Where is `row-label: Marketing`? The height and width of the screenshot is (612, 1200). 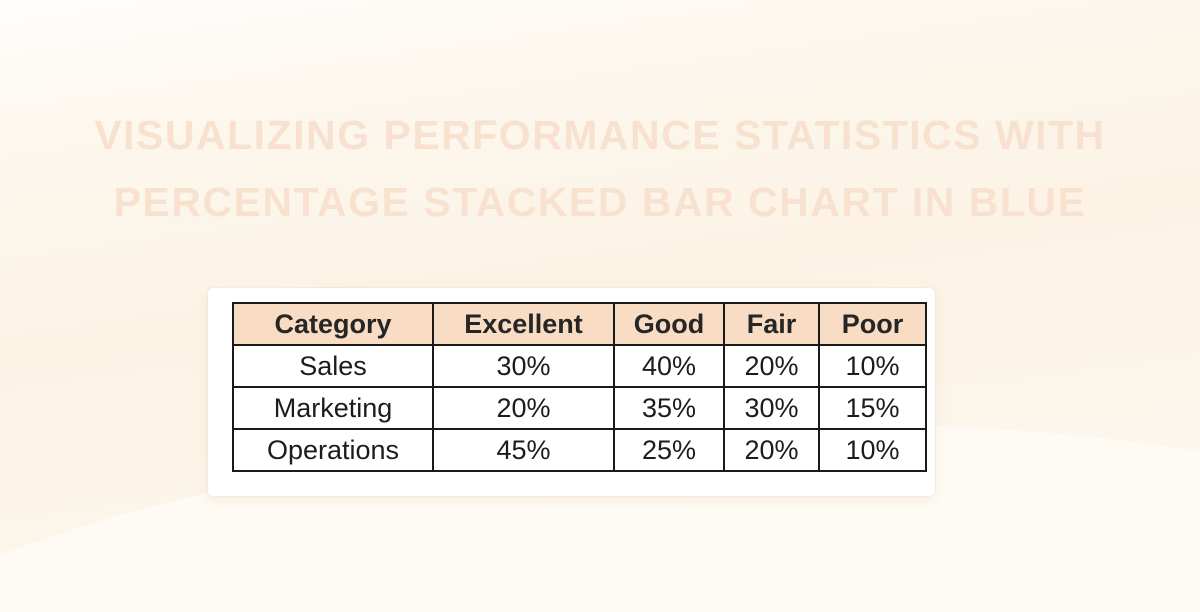 row-label: Marketing is located at coordinates (333, 408).